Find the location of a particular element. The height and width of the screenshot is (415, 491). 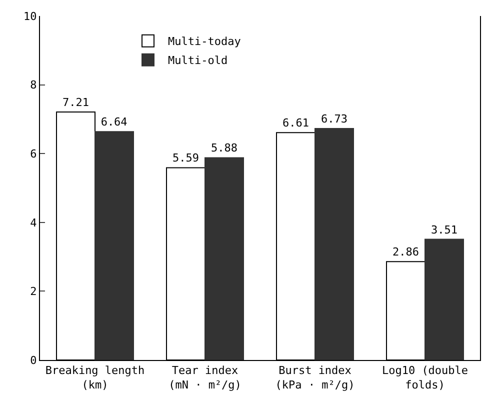

y-tick-label: 4 is located at coordinates (34, 223).